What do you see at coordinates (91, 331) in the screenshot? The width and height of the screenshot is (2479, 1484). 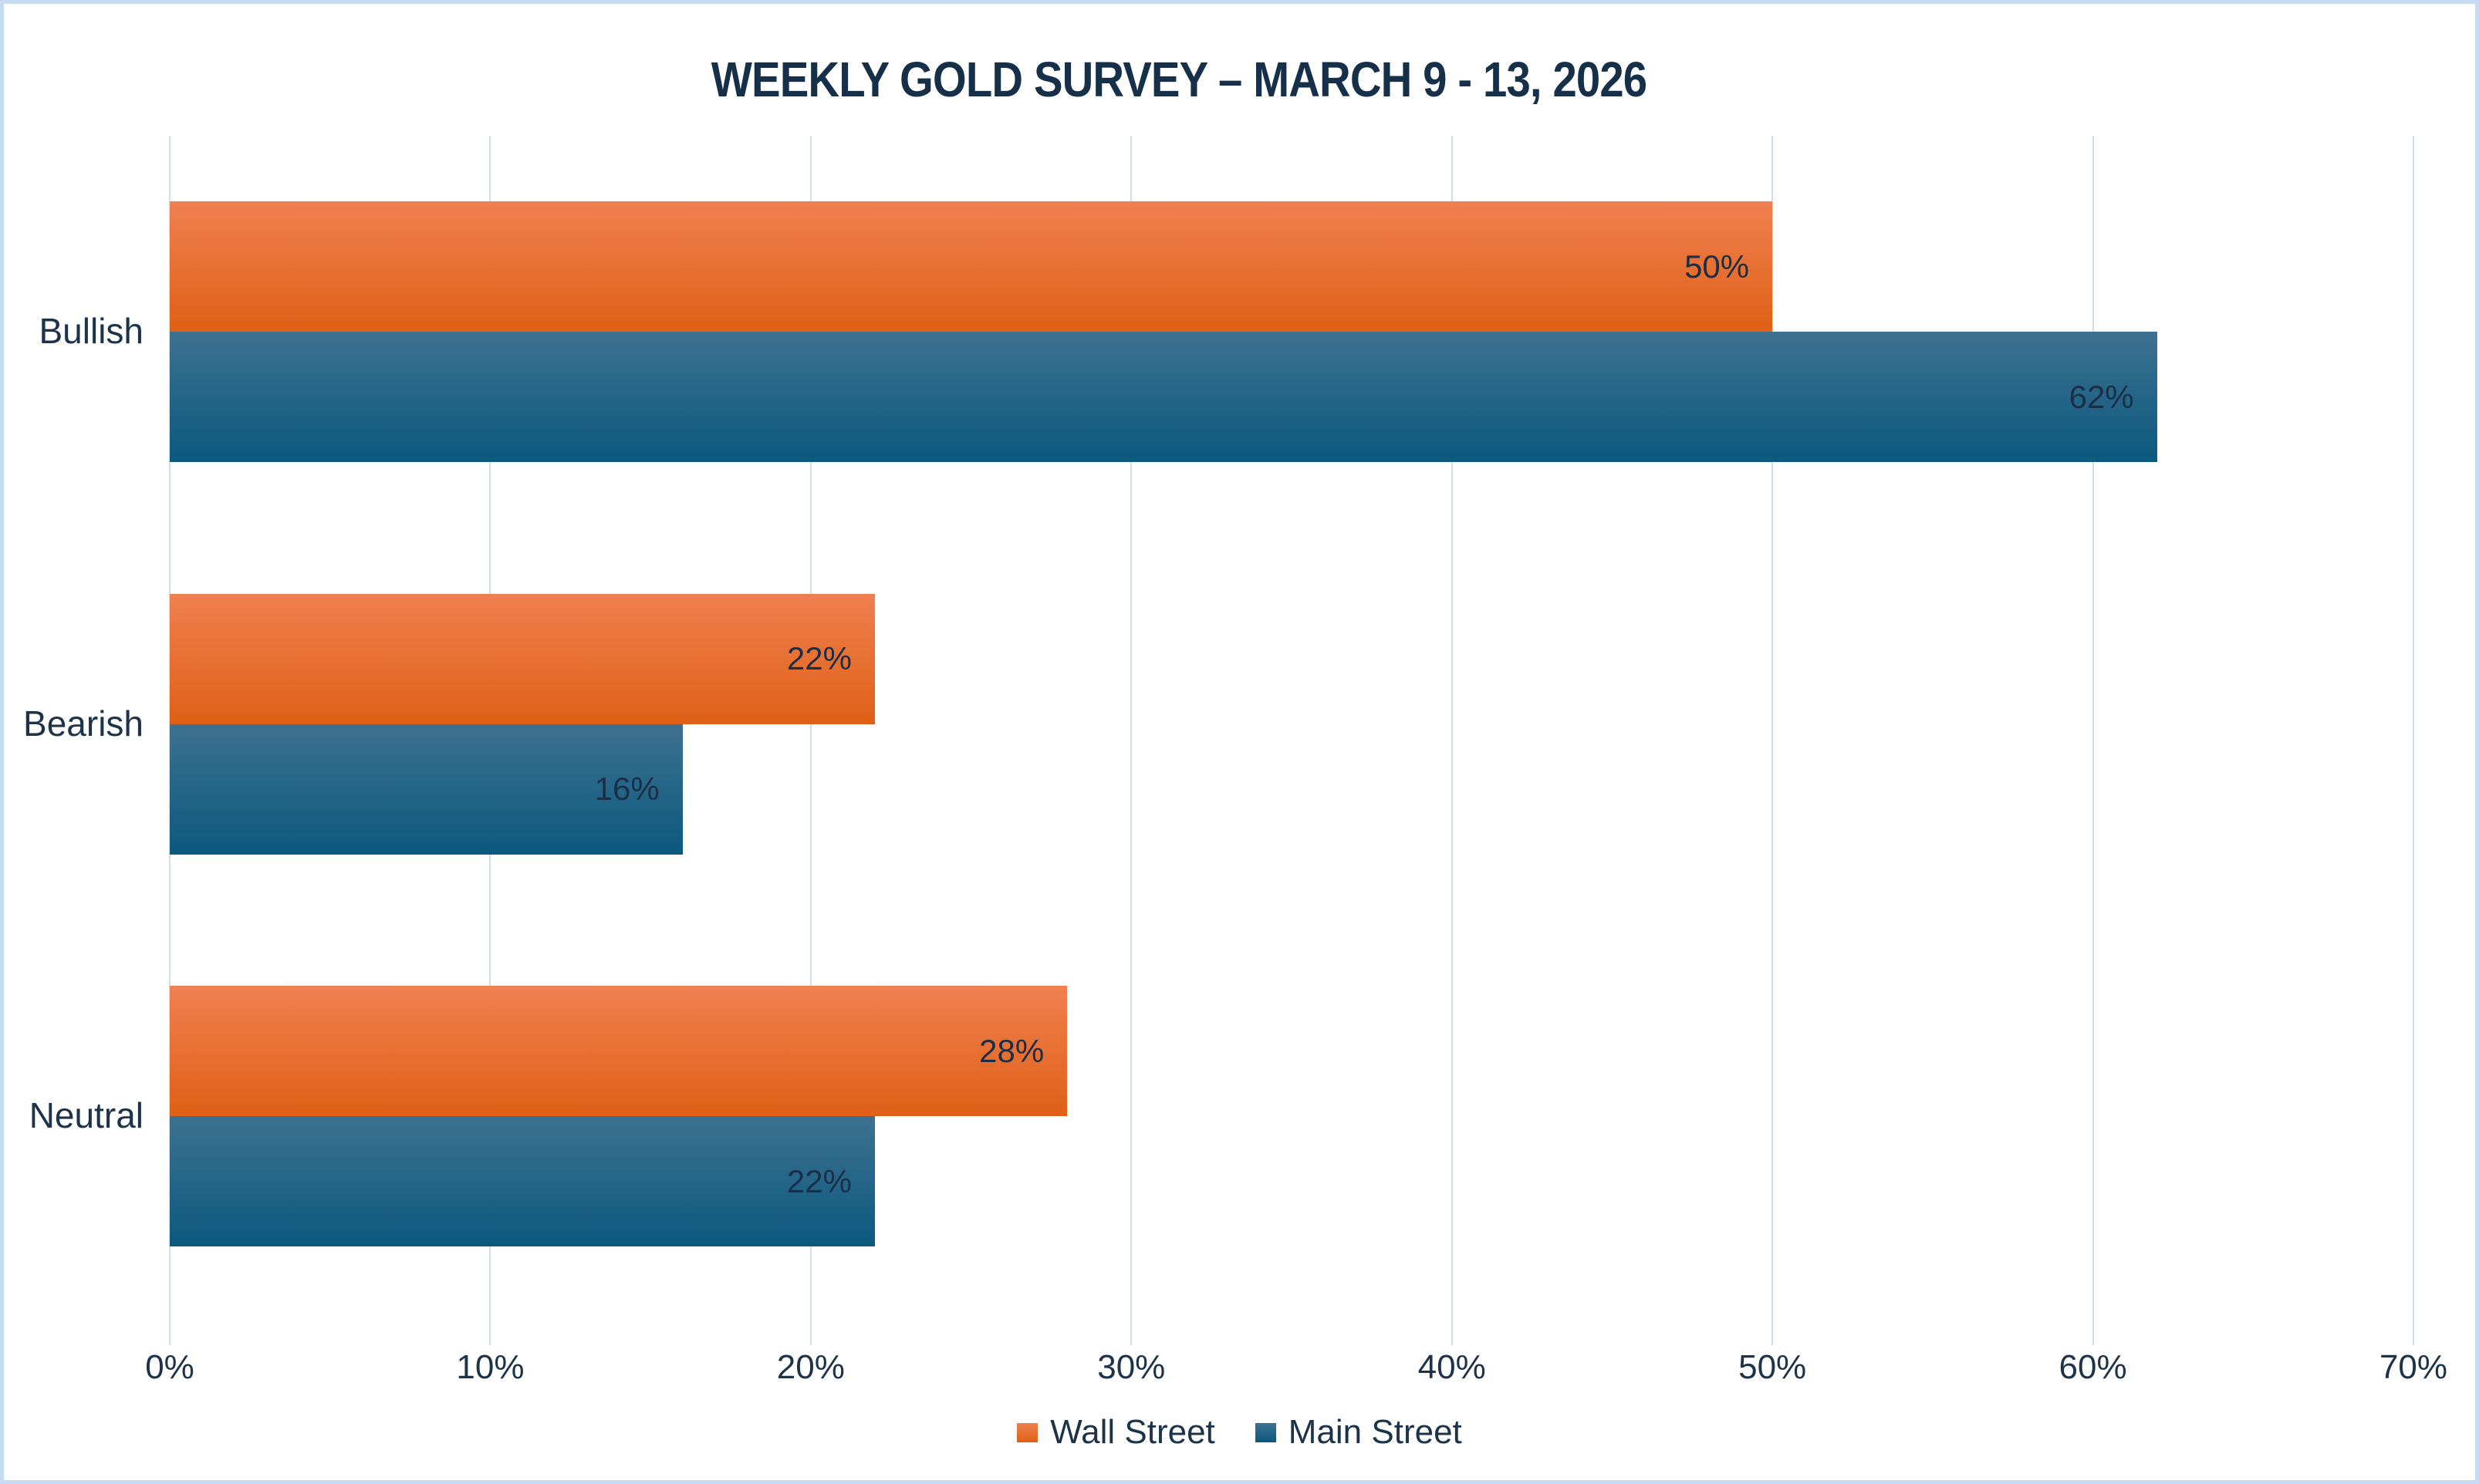 I see `category-label-bullish: Bullish` at bounding box center [91, 331].